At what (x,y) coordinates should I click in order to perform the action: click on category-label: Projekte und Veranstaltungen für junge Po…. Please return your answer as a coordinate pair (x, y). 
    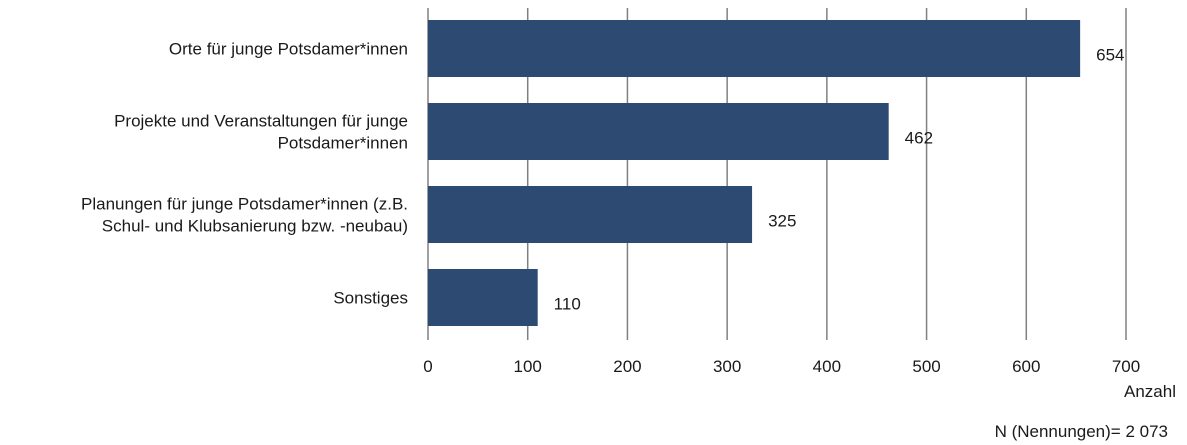
    Looking at the image, I should click on (261, 132).